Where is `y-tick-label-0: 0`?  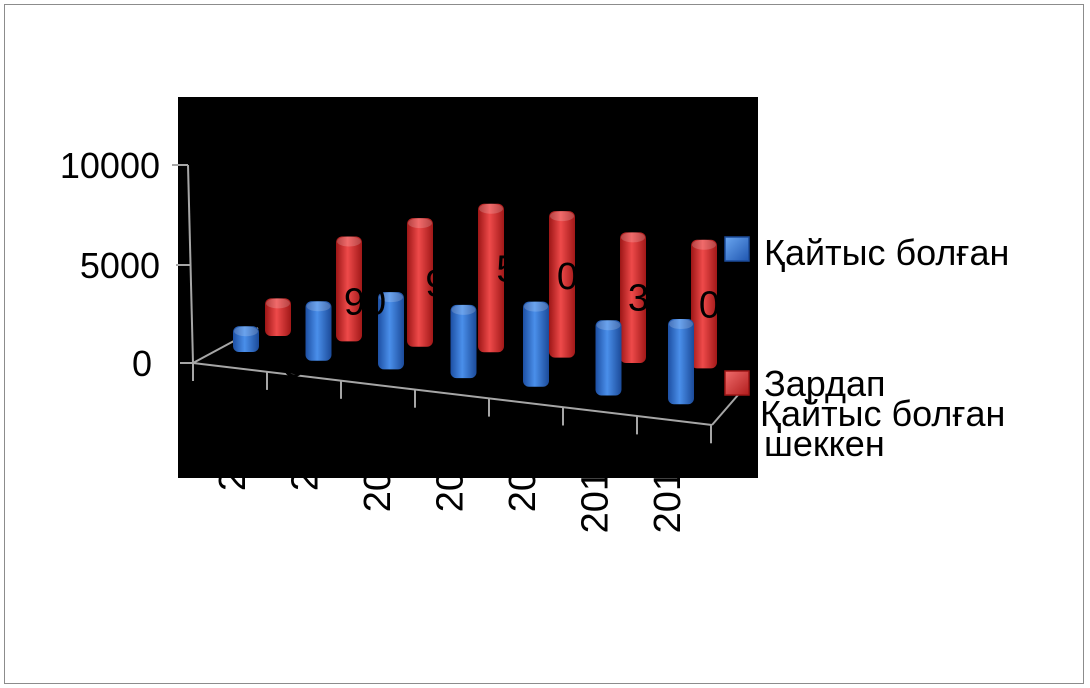
y-tick-label-0: 0 is located at coordinates (142, 363).